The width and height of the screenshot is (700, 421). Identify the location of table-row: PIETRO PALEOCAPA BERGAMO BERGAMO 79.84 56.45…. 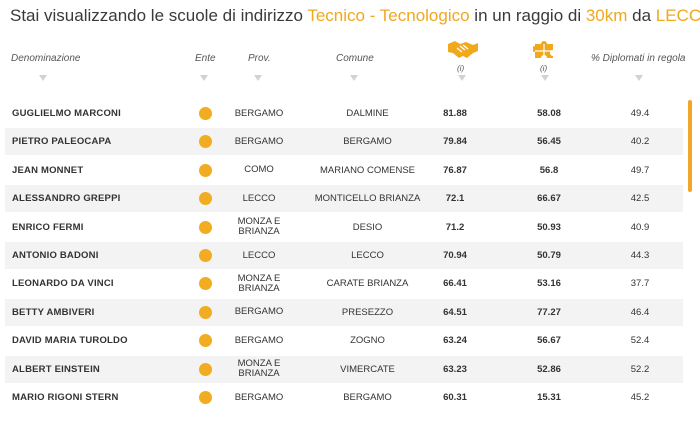
(344, 142).